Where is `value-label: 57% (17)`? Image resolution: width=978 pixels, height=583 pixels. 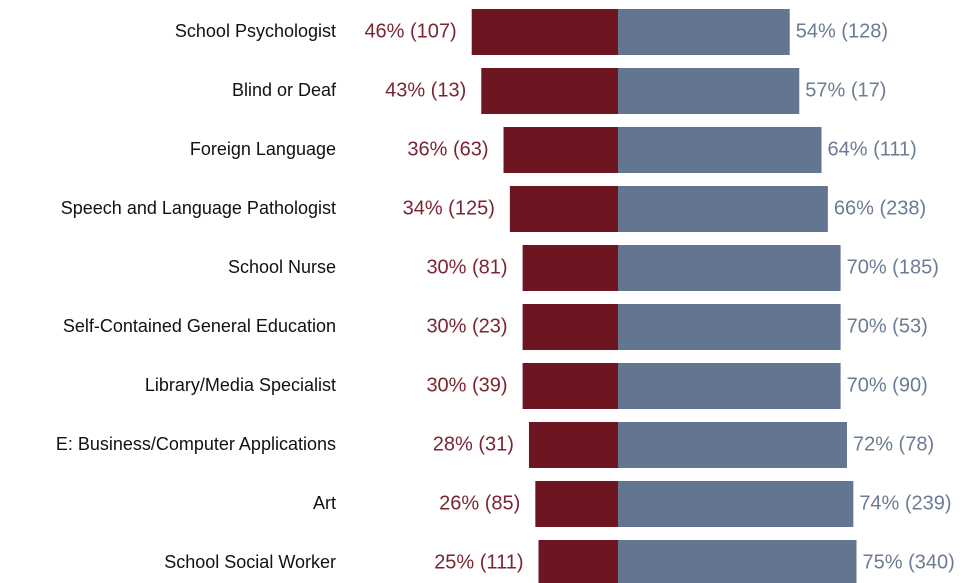 value-label: 57% (17) is located at coordinates (845, 90).